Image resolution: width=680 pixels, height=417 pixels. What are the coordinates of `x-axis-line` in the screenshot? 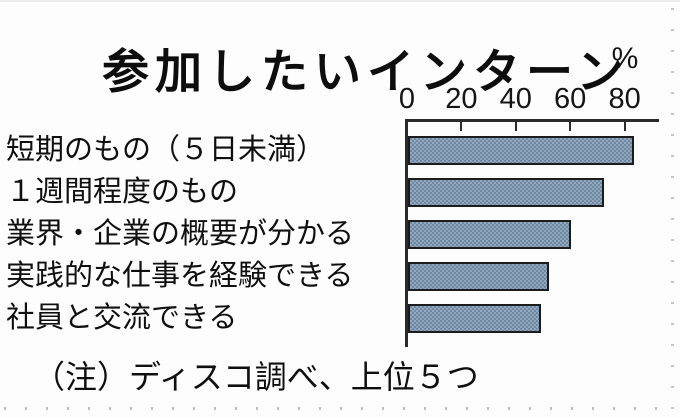 It's located at (532, 120).